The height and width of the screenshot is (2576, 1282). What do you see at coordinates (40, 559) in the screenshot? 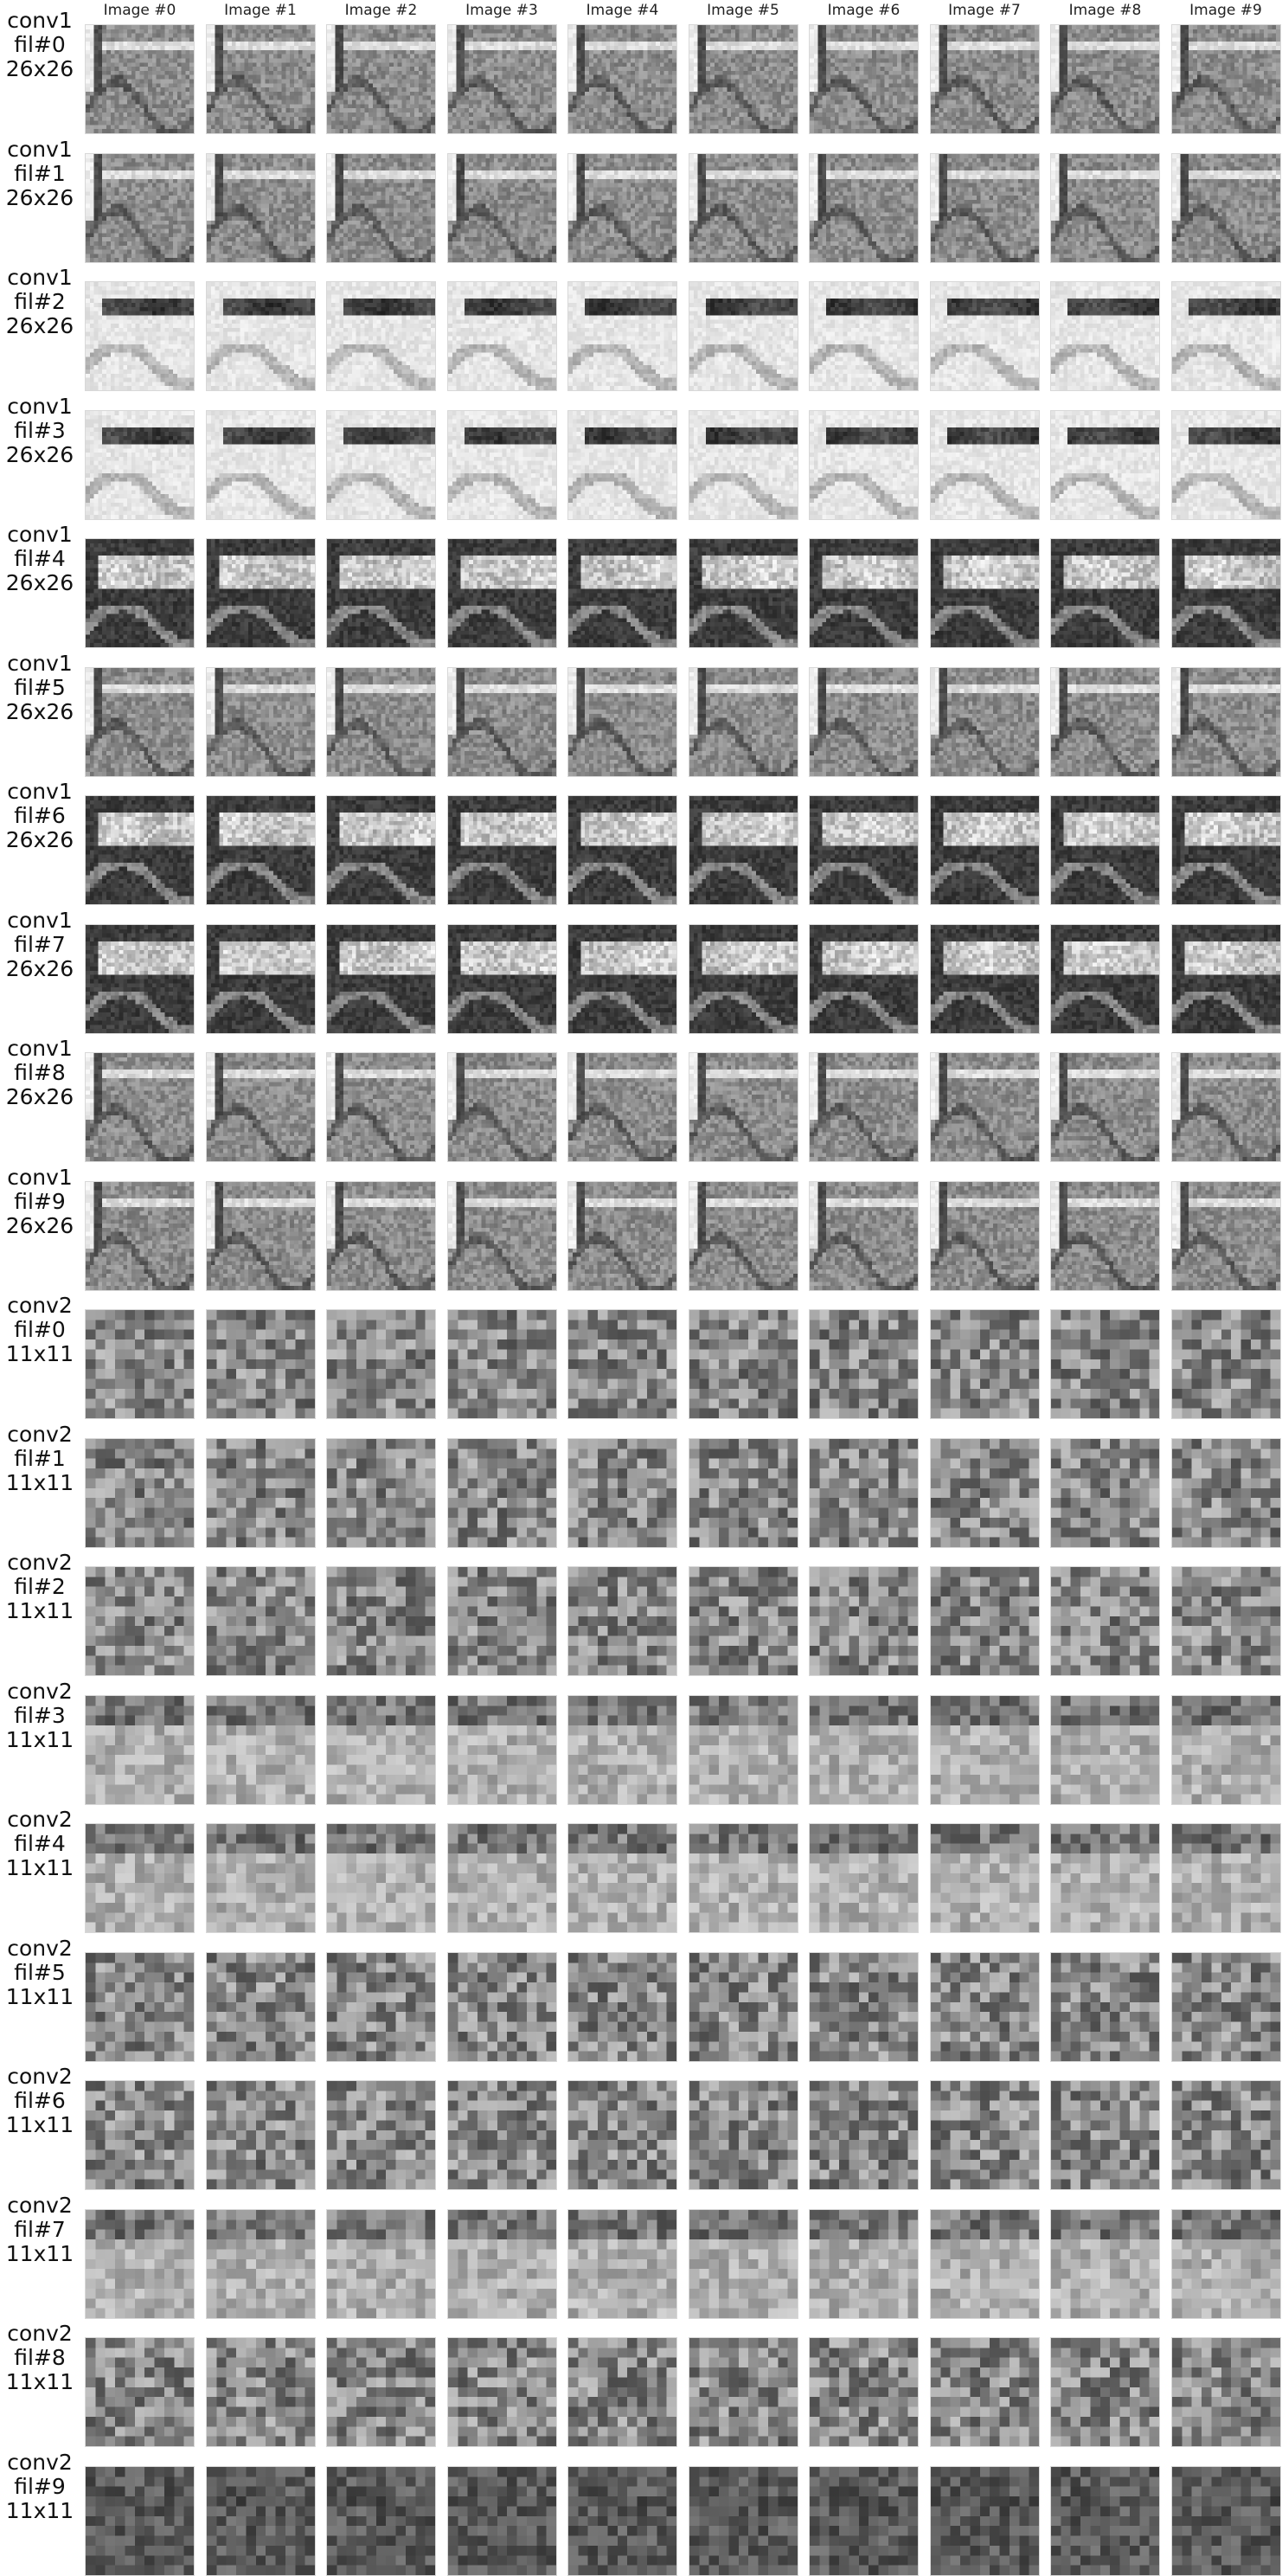
I see `row-label: conv1 fil#4 26x26` at bounding box center [40, 559].